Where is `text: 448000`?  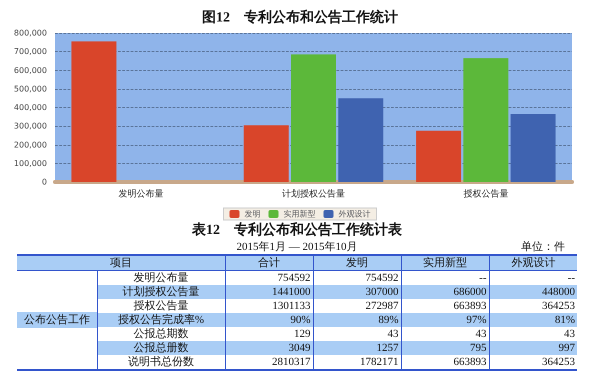
text: 448000 is located at coordinates (558, 292).